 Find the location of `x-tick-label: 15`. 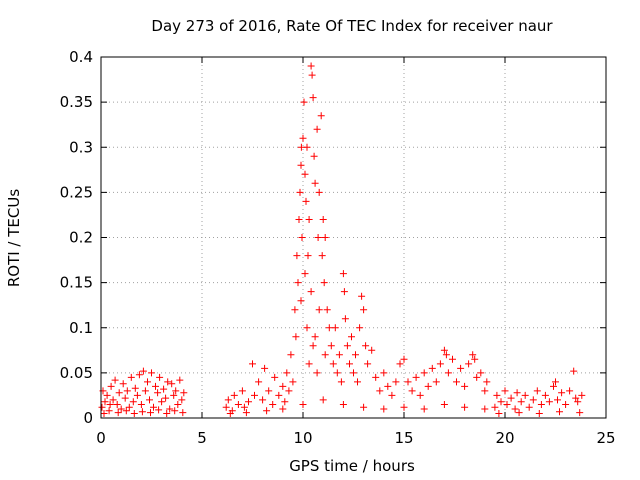

x-tick-label: 15 is located at coordinates (403, 438).